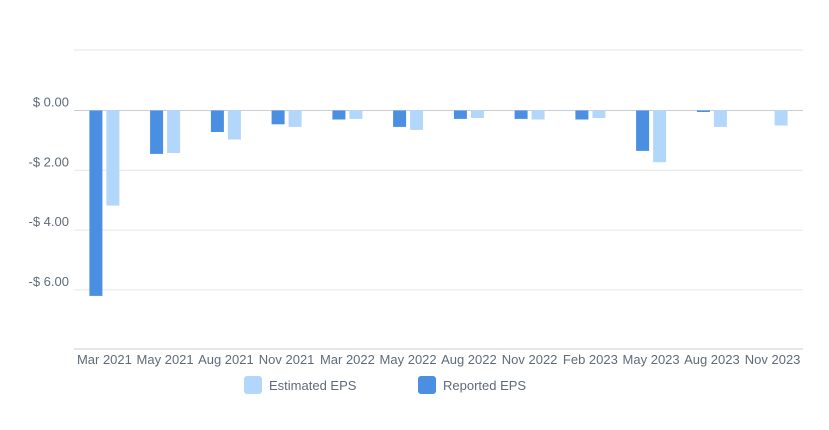 The height and width of the screenshot is (430, 829). Describe the element at coordinates (484, 385) in the screenshot. I see `legend-label: Reported EPS` at that location.